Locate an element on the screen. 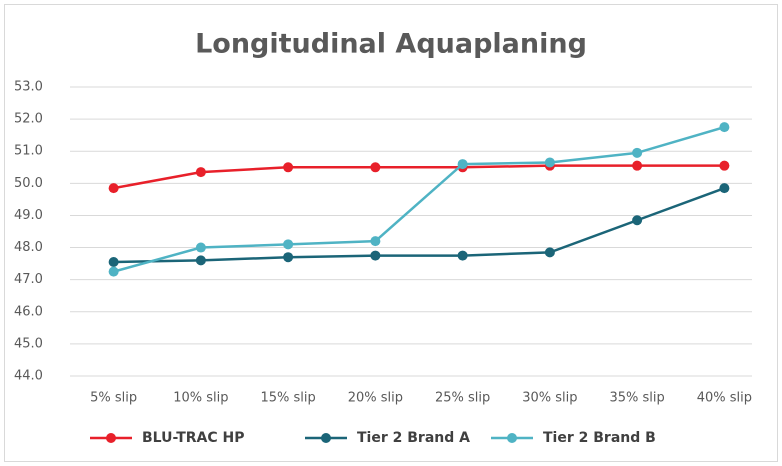 Image resolution: width=782 pixels, height=466 pixels. x-tick-label: 30% slip is located at coordinates (549, 398).